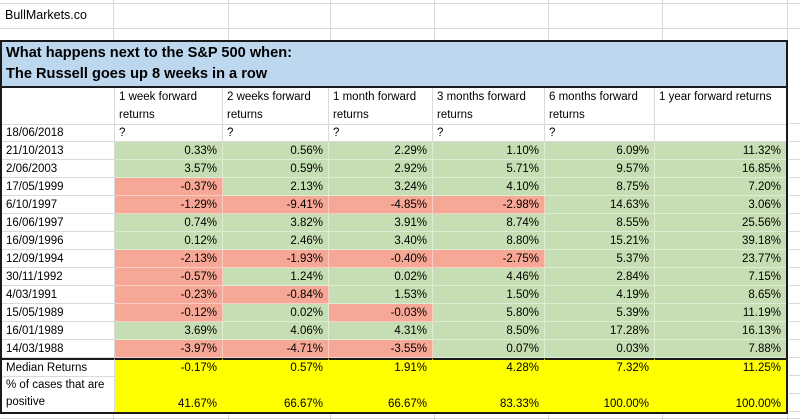  Describe the element at coordinates (600, 223) in the screenshot. I see `return-cell: 8.55%` at that location.